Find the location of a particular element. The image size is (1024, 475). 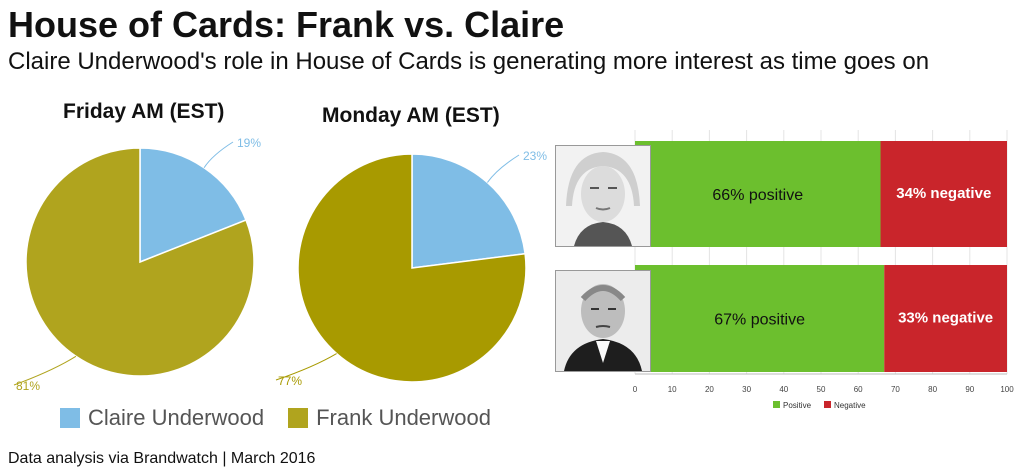

legend-label-claire: Claire Underwood is located at coordinates (176, 417).